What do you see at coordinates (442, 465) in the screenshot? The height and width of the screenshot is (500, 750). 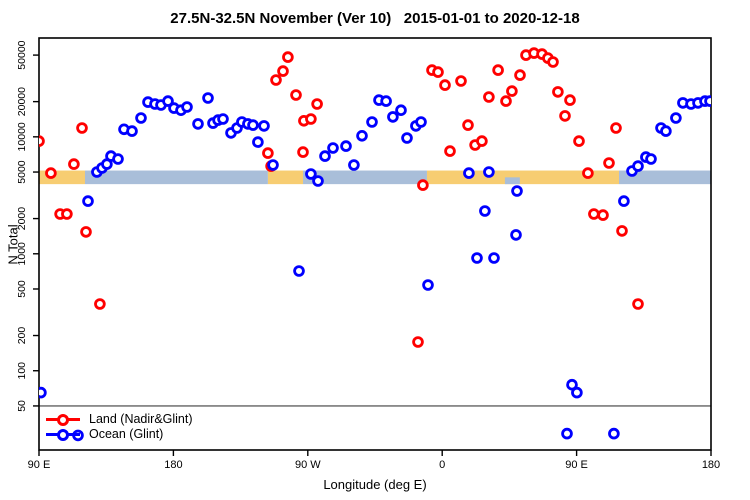 I see `x-tick-label: 0` at bounding box center [442, 465].